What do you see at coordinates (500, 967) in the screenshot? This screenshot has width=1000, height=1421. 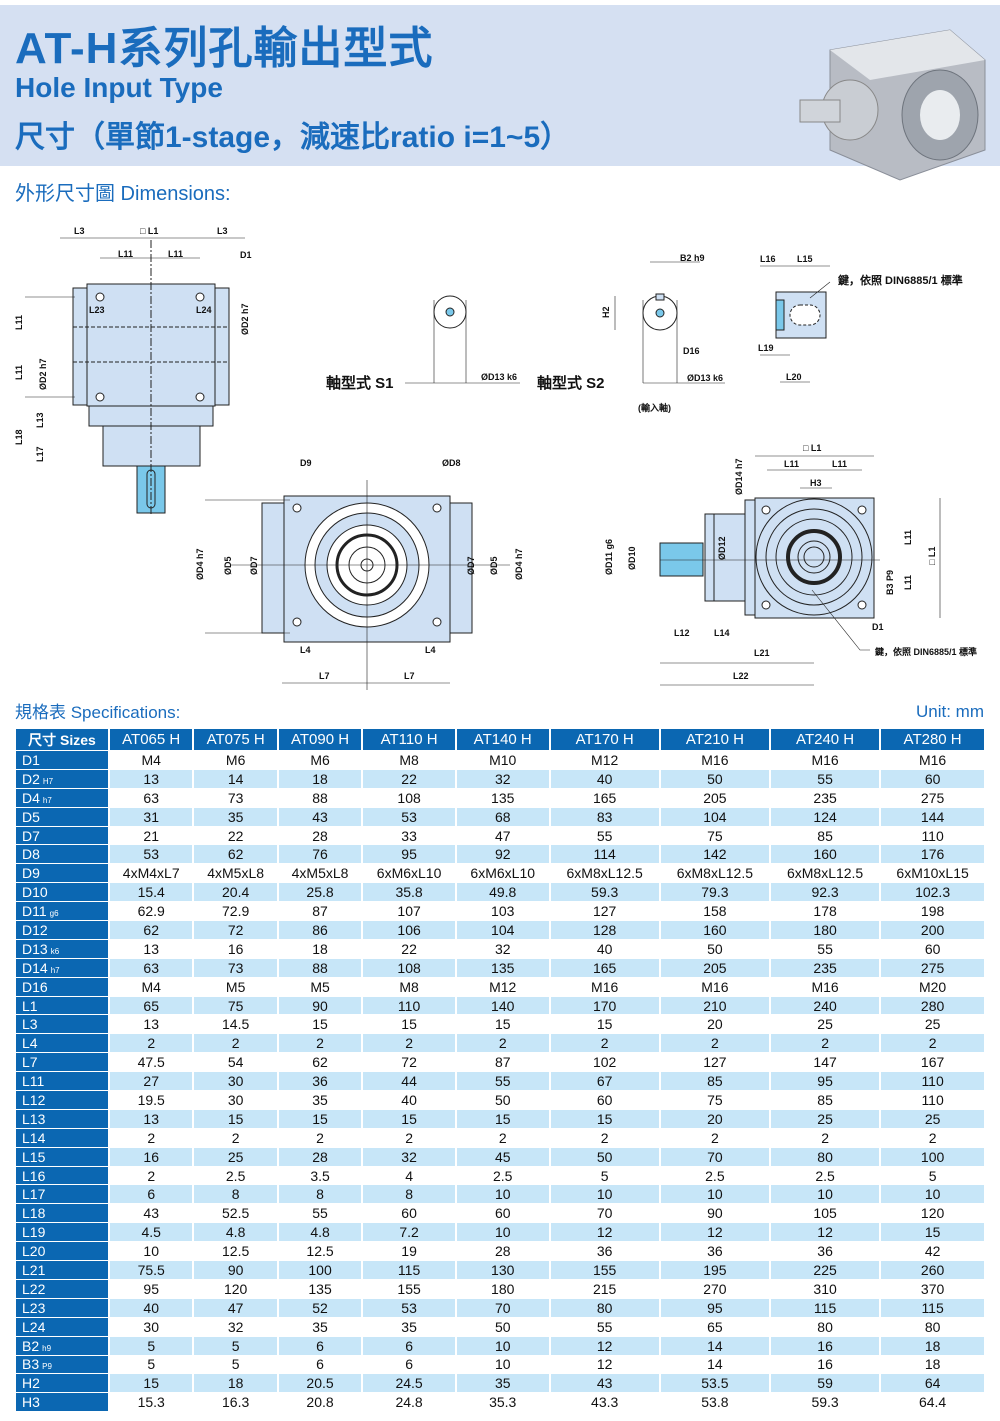 I see `table-row: D14 h7 63 73 88 108 135 165 205 235 275` at bounding box center [500, 967].